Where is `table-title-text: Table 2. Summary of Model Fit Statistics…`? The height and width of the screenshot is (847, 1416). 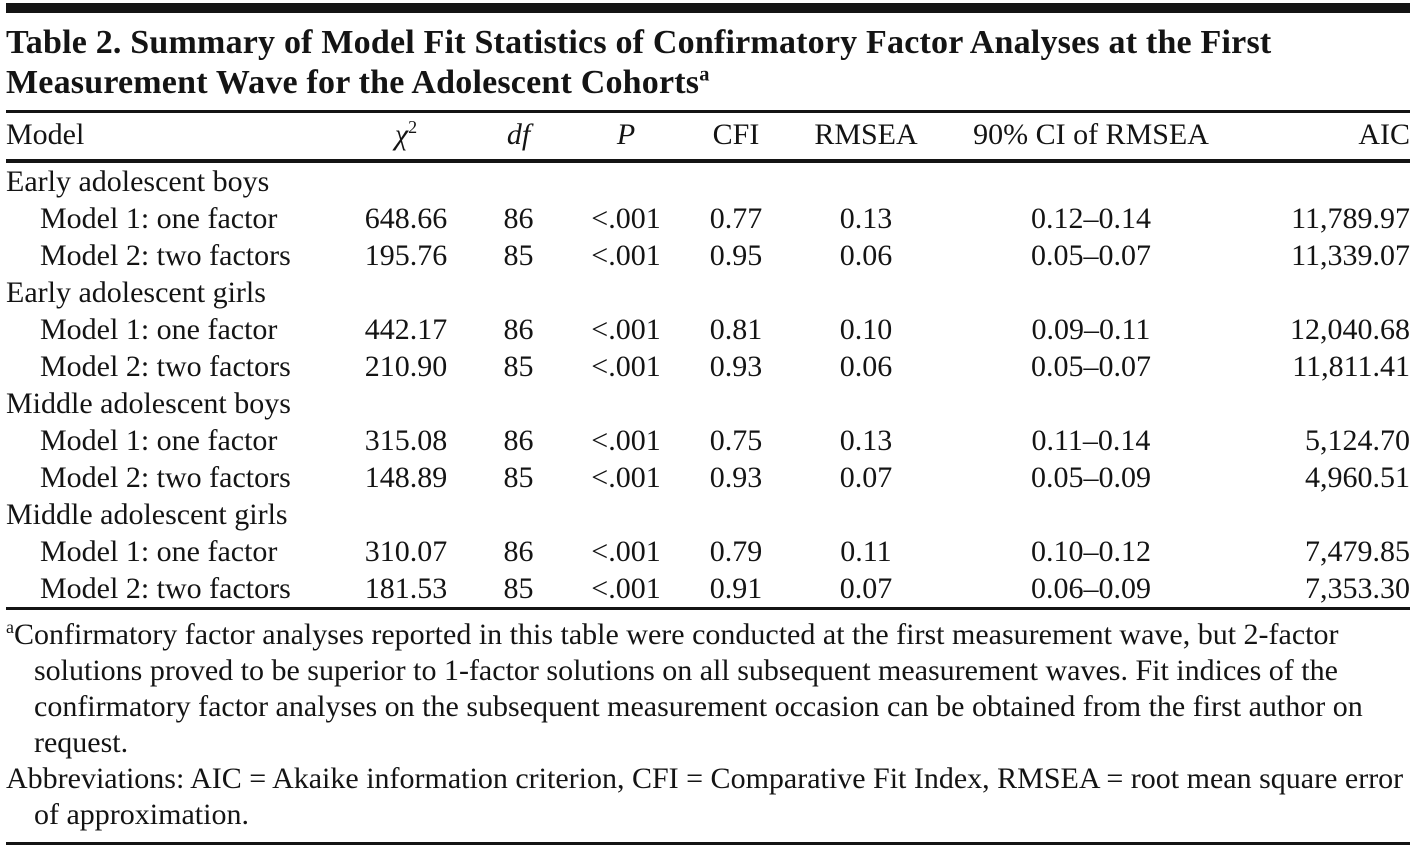 table-title-text: Table 2. Summary of Model Fit Statistics… is located at coordinates (639, 62).